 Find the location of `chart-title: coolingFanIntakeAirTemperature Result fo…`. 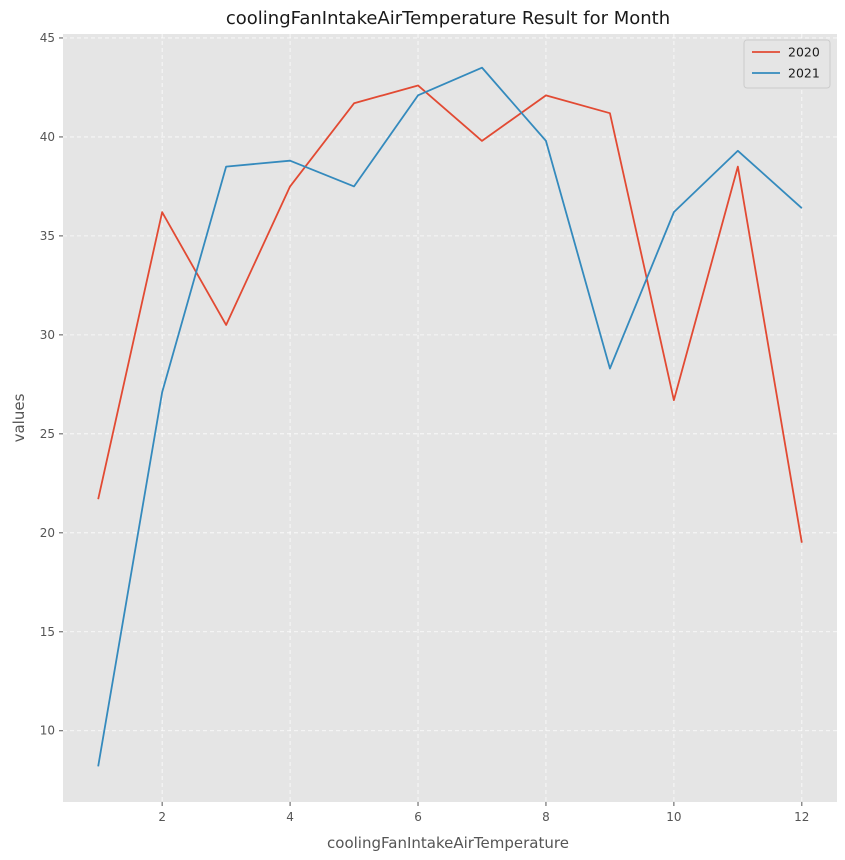

chart-title: coolingFanIntakeAirTemperature Result fo… is located at coordinates (448, 18).